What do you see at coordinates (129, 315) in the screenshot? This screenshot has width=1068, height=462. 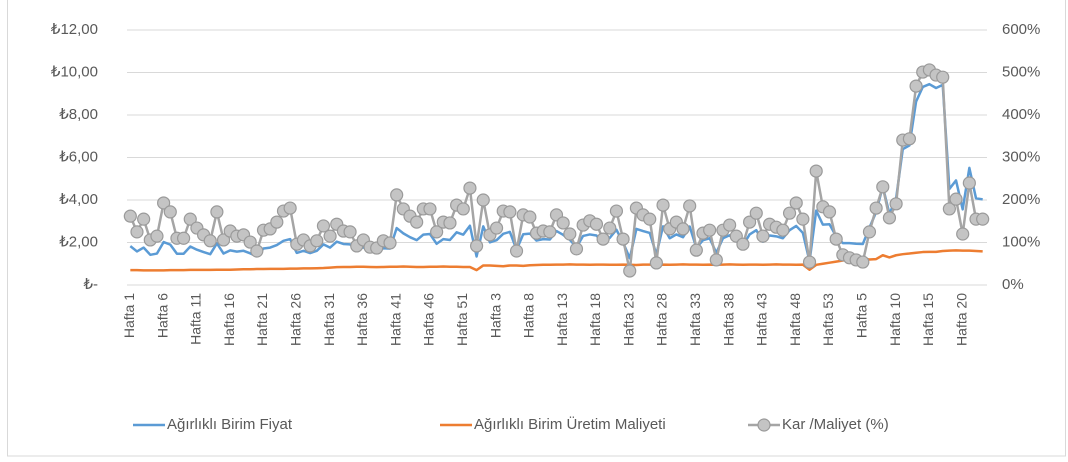 I see `x-tick-label: Hafta 1` at bounding box center [129, 315].